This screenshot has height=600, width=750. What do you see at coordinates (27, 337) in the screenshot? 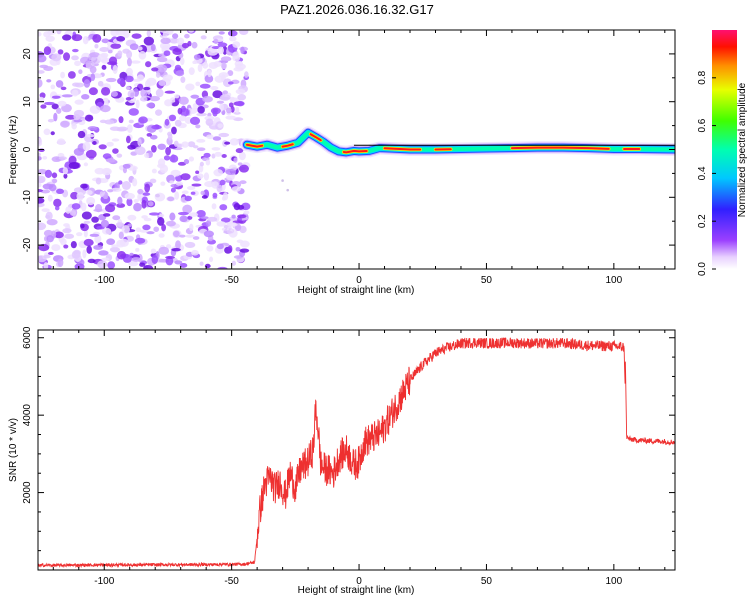
I see `snr-y-tick-label: 6000` at bounding box center [27, 337].